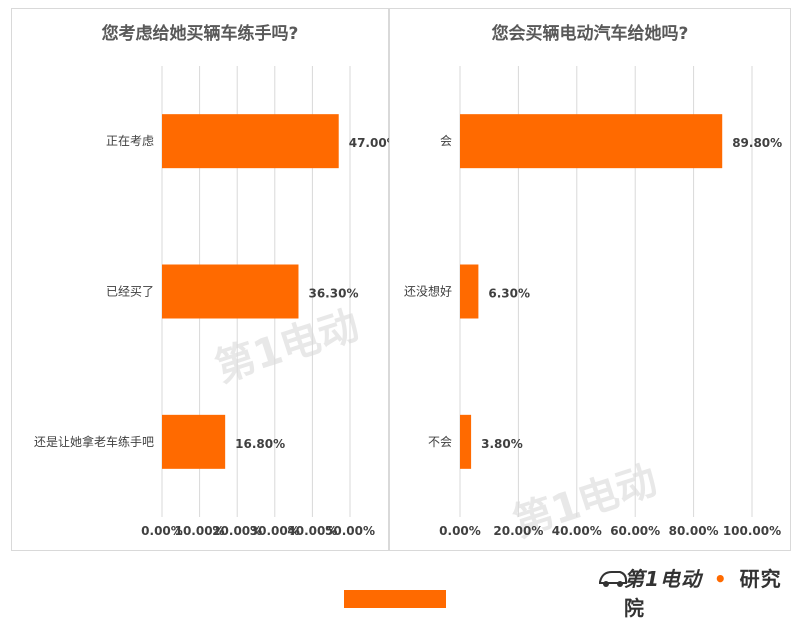 The height and width of the screenshot is (621, 793). What do you see at coordinates (369, 143) in the screenshot?
I see `data-label: 47.00%` at bounding box center [369, 143].